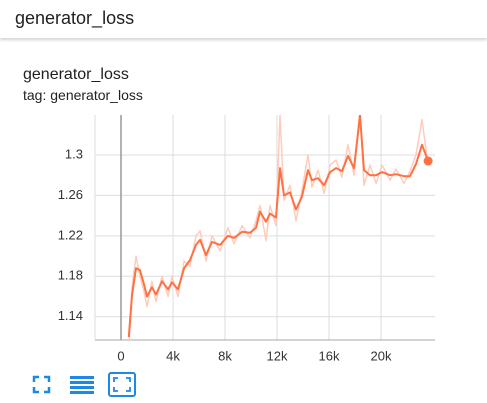  Describe the element at coordinates (41, 384) in the screenshot. I see `fullscreen-icon` at that location.